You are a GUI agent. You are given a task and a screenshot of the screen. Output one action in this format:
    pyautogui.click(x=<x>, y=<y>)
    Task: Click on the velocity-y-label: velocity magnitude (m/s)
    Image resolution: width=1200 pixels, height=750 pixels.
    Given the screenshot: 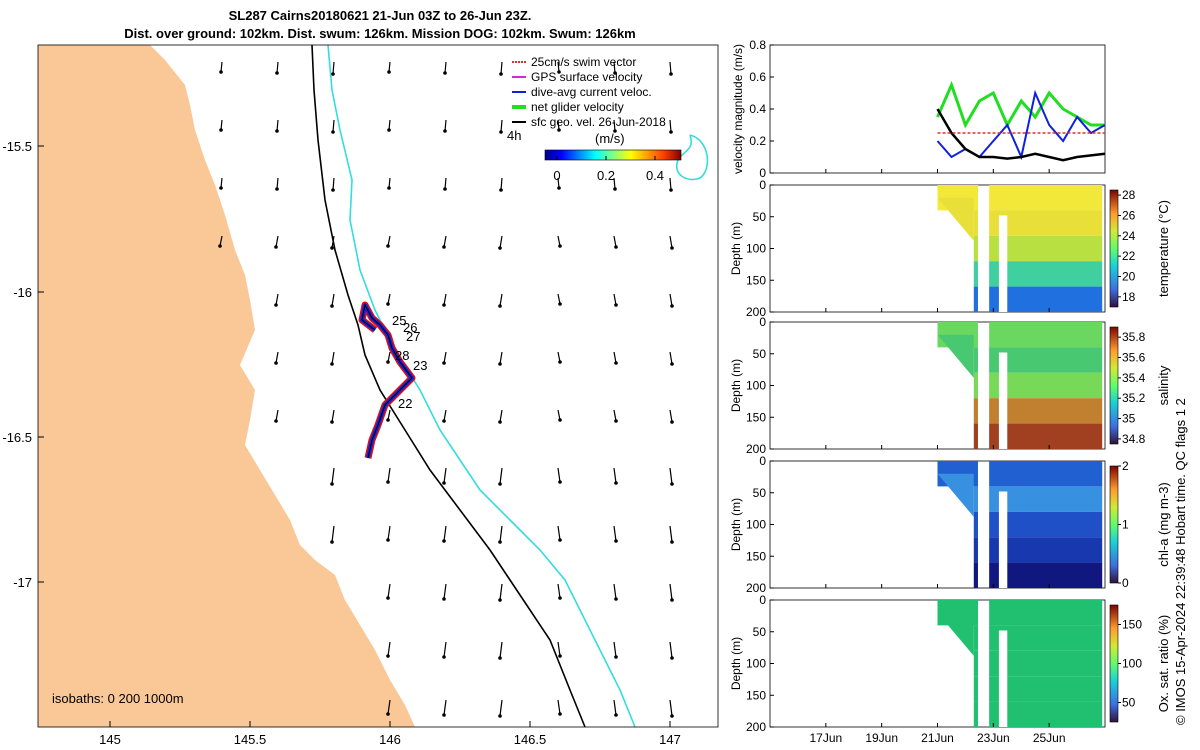 What is the action you would take?
    pyautogui.click(x=738, y=109)
    